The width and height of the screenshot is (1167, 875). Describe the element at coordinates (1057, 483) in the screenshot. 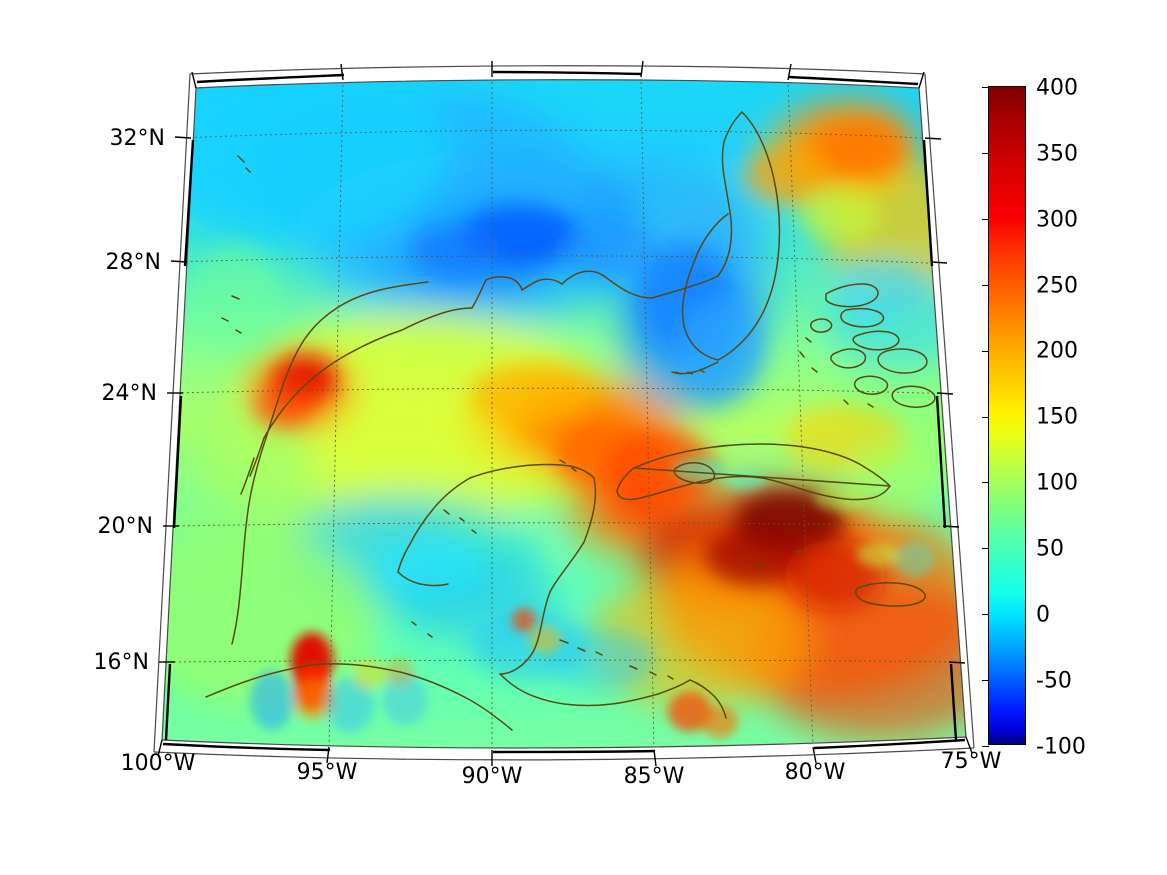

I see `colorbar-label-100: 100` at that location.